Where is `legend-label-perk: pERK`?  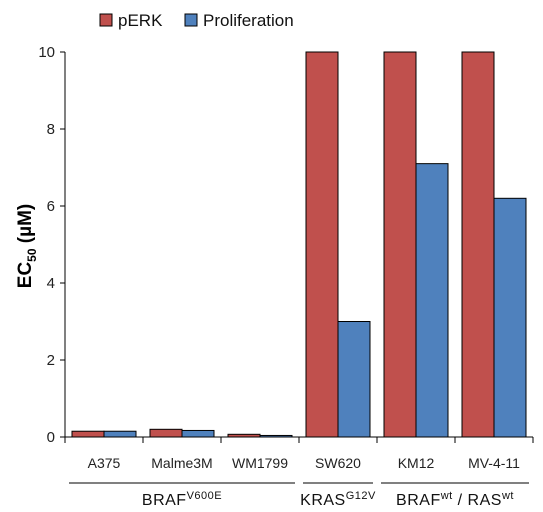 legend-label-perk: pERK is located at coordinates (140, 20).